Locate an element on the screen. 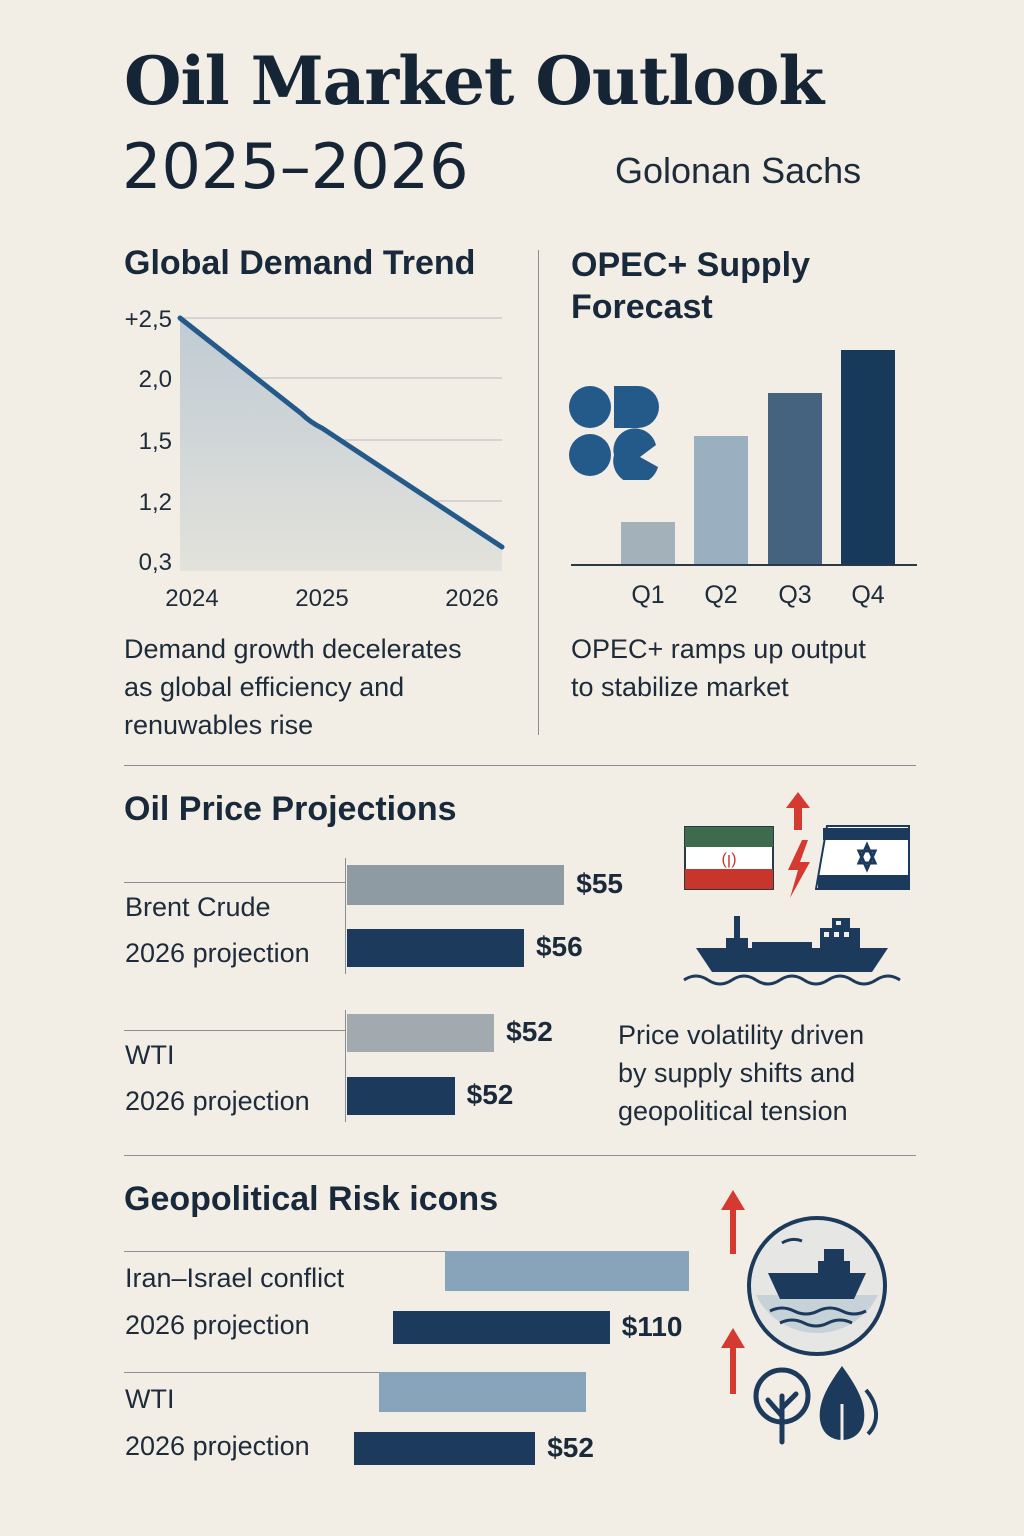  projection-value-label: $55 is located at coordinates (599, 883).